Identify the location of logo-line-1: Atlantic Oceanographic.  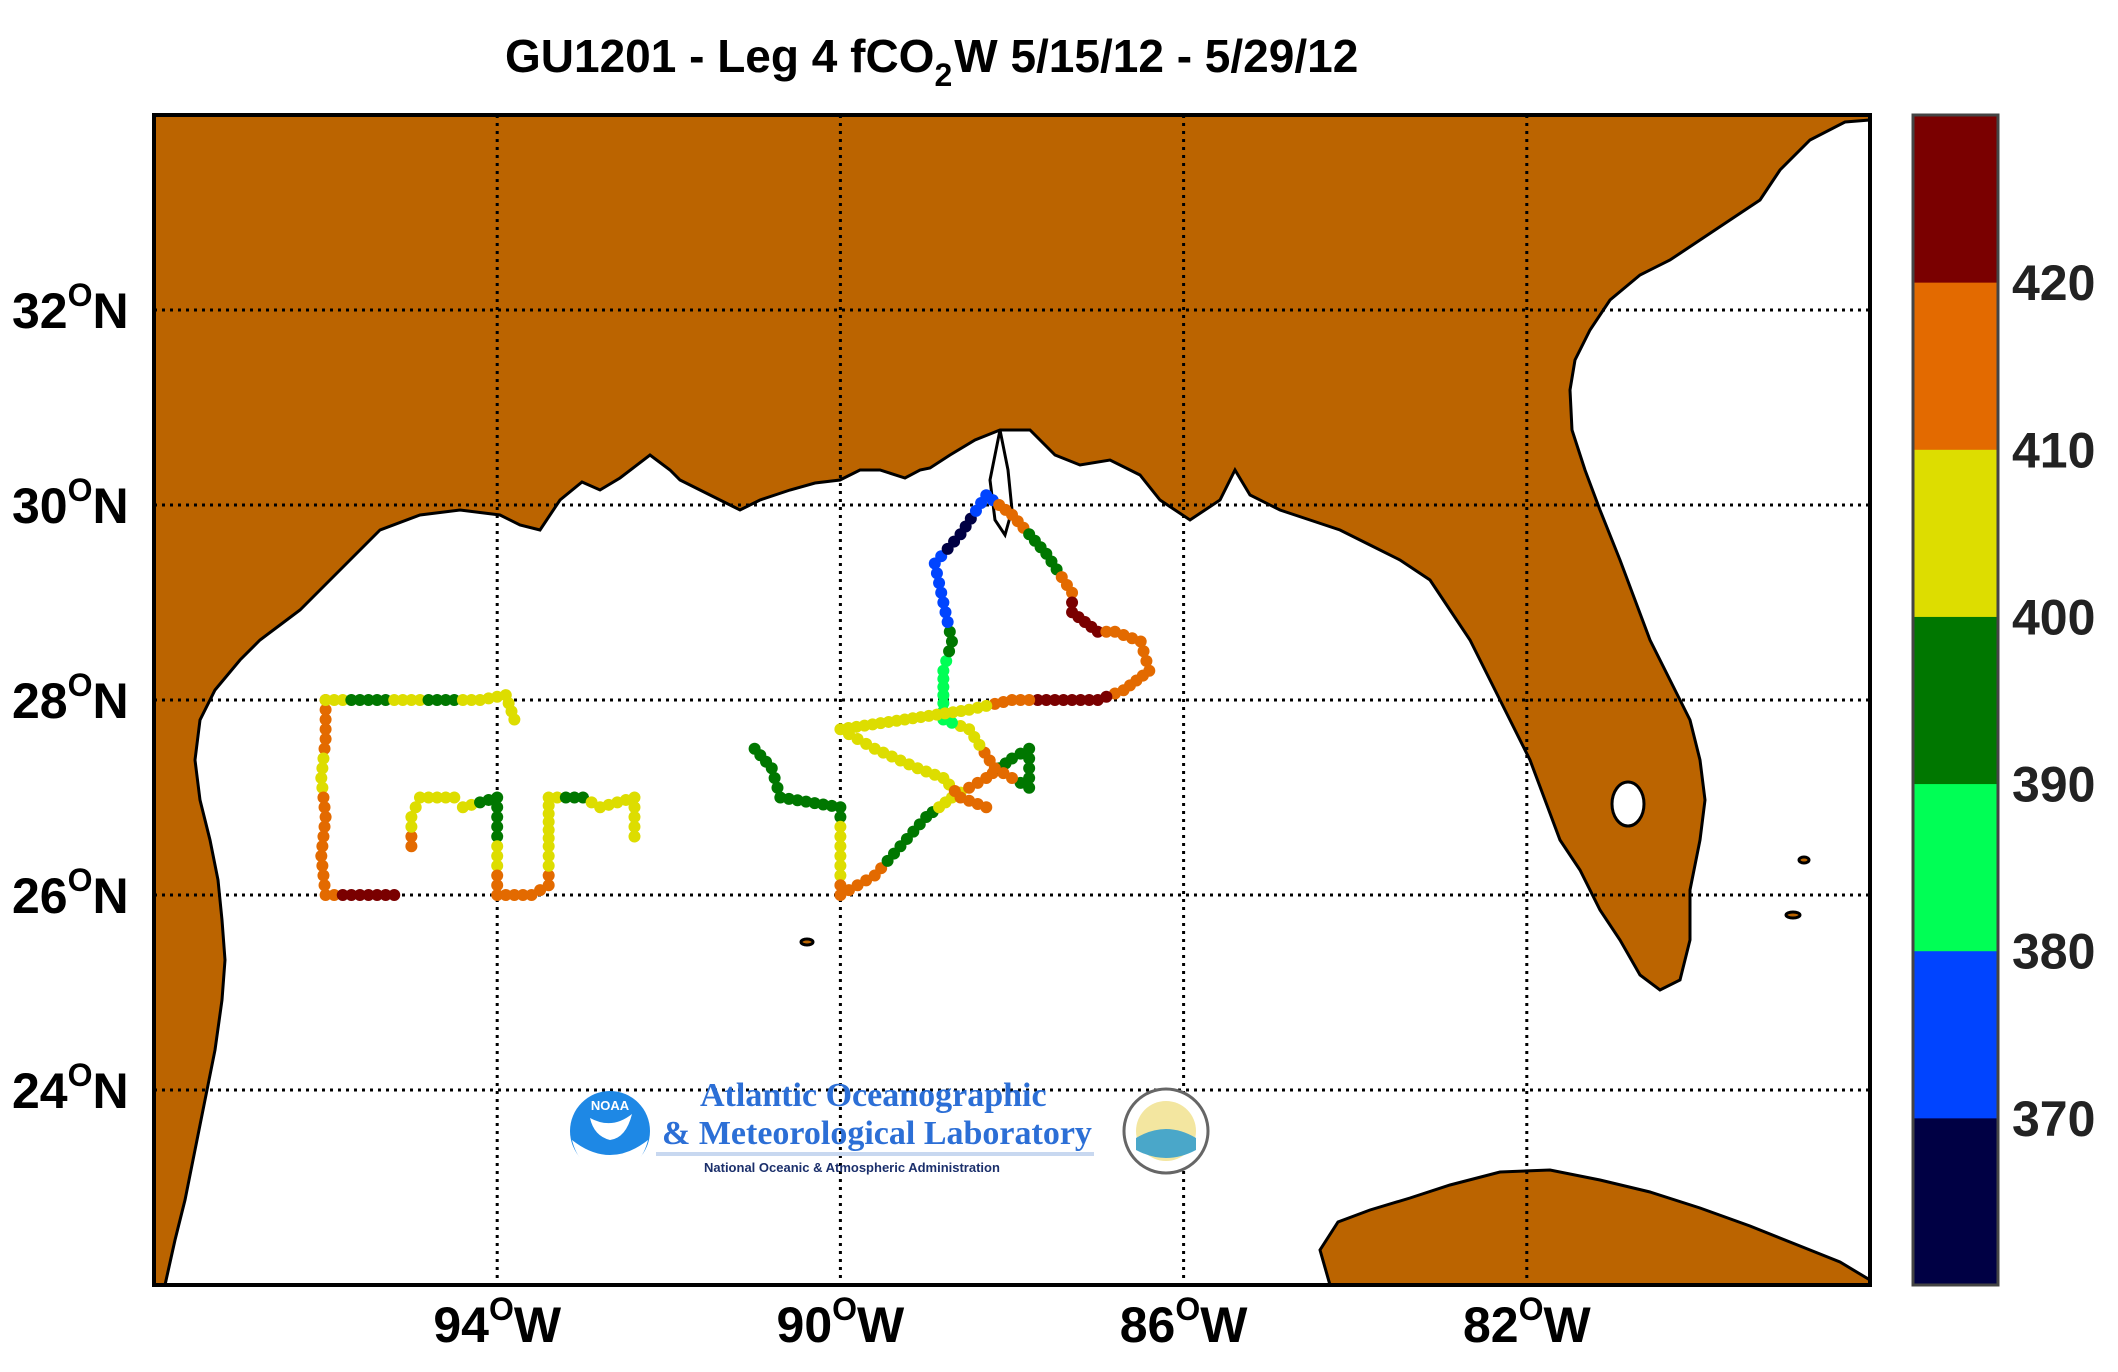
(873, 1095).